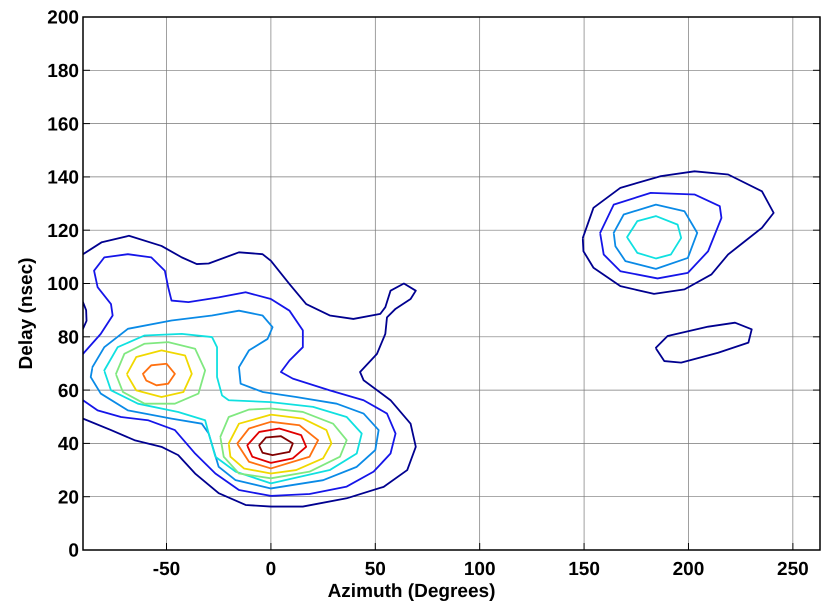 The image size is (822, 607). What do you see at coordinates (68, 445) in the screenshot?
I see `y-tick-label: 40` at bounding box center [68, 445].